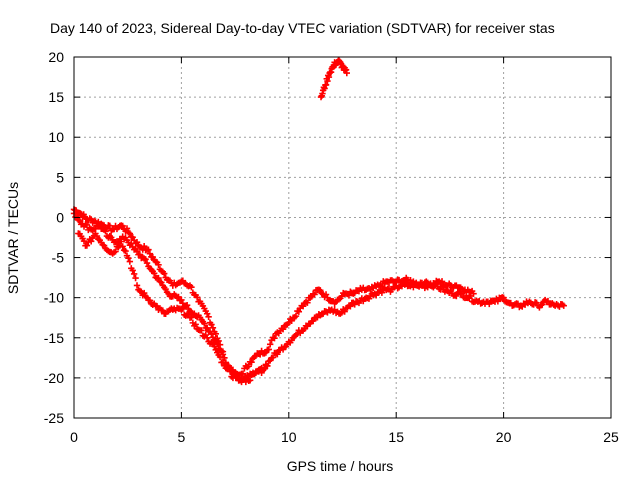  What do you see at coordinates (13, 238) in the screenshot?
I see `y-axis-label: SDTVAR / TECUs` at bounding box center [13, 238].